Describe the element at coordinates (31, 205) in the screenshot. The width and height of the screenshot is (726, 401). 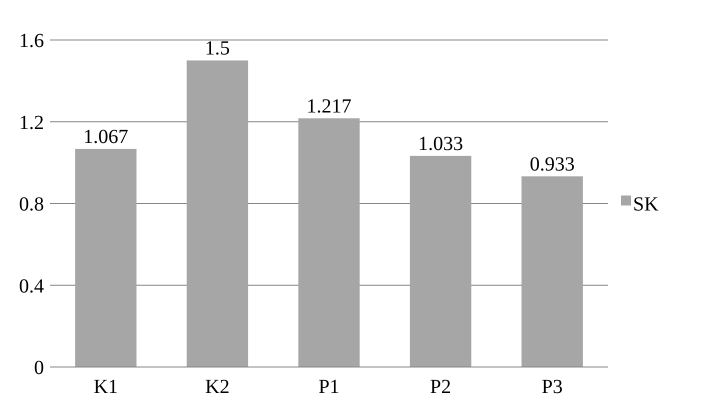
I see `y-tick-label: 0.8` at that location.